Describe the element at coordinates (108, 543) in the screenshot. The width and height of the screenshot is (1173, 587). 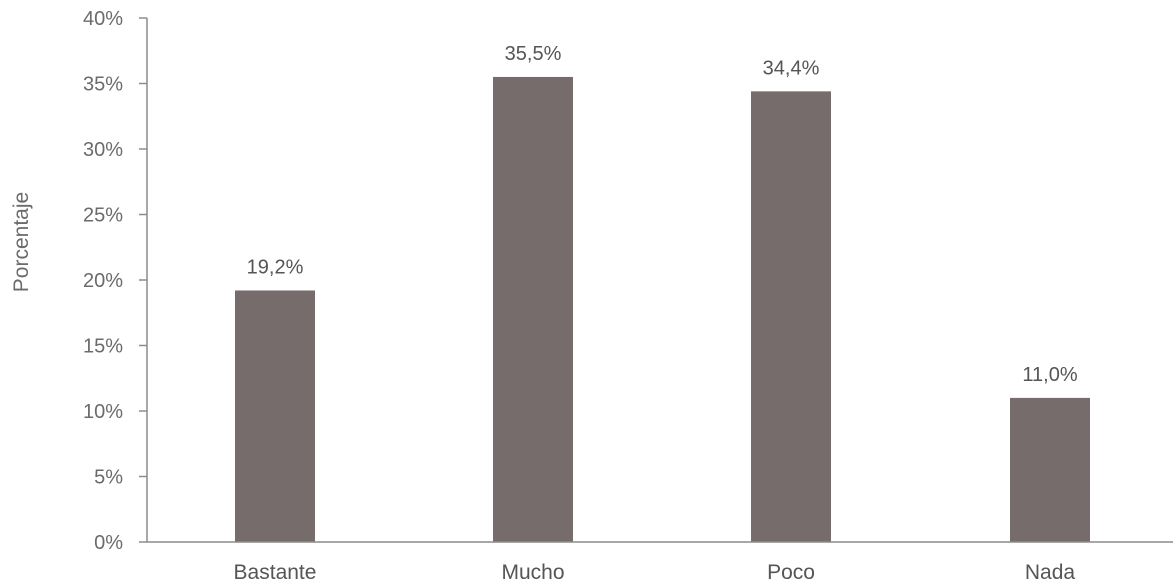
I see `y-tick-label: 0%` at that location.